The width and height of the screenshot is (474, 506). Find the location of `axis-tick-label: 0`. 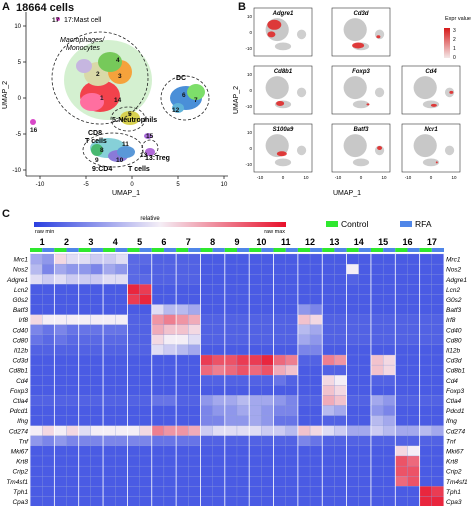

axis-tick-label: 0 is located at coordinates (361, 177).